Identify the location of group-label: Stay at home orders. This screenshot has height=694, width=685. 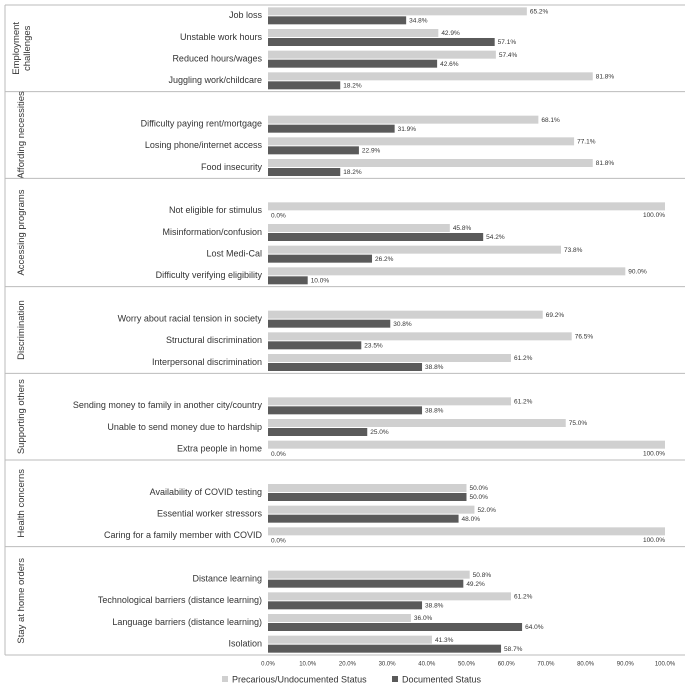
(21, 601).